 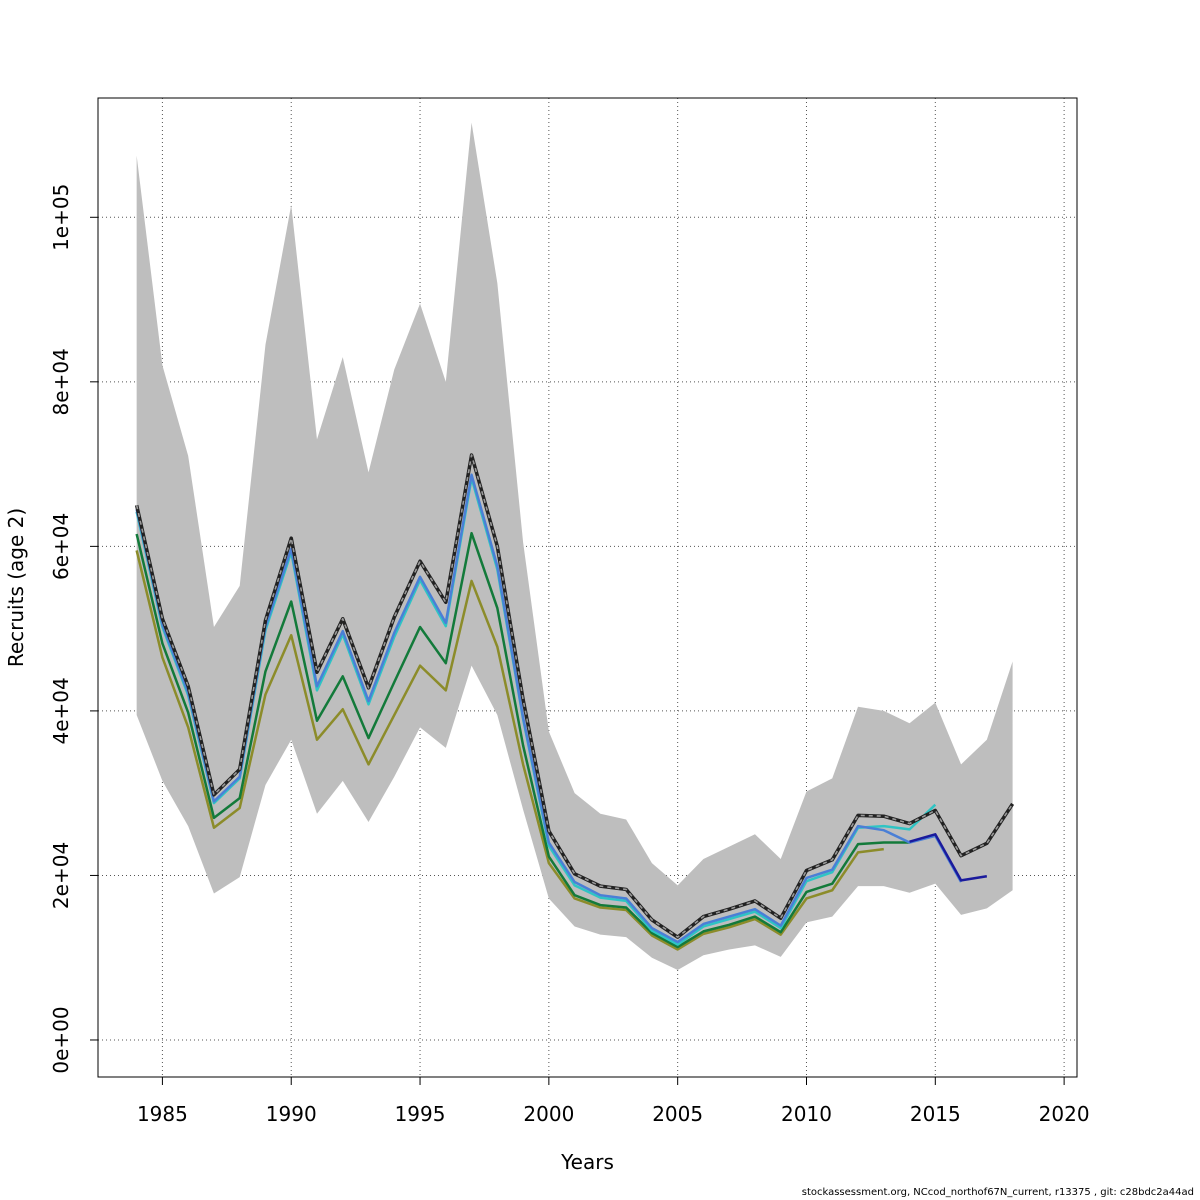 I want to click on y-axis-title: Recruits (age 2), so click(x=16, y=587).